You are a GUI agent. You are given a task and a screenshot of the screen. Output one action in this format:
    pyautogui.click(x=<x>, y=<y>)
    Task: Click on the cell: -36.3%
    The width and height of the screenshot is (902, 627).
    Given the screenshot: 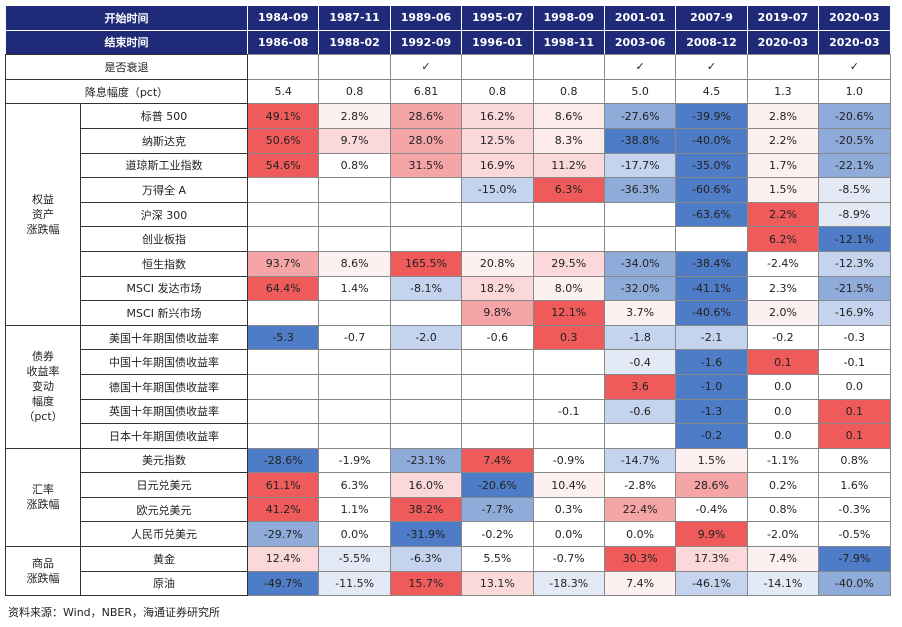 What is the action you would take?
    pyautogui.click(x=640, y=190)
    